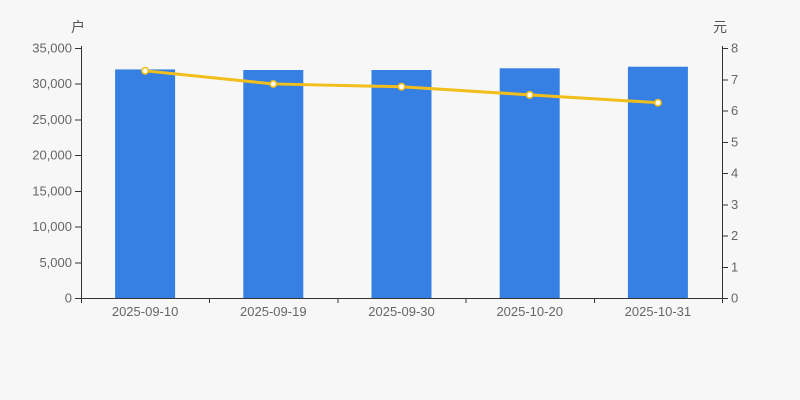 Image resolution: width=800 pixels, height=400 pixels. What do you see at coordinates (52, 155) in the screenshot?
I see `left-axis-tick-label: 20,000` at bounding box center [52, 155].